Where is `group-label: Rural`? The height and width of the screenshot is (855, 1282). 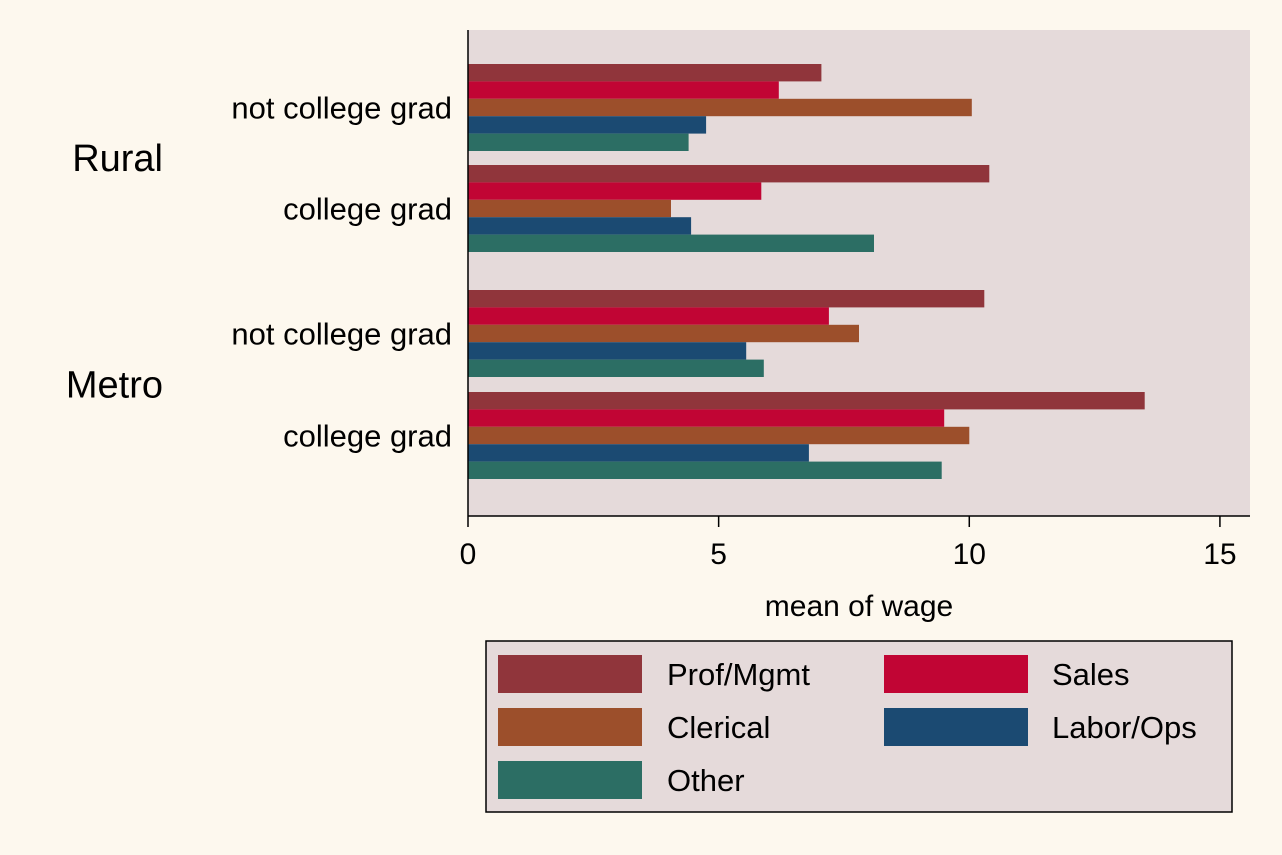
group-label: Rural is located at coordinates (117, 159).